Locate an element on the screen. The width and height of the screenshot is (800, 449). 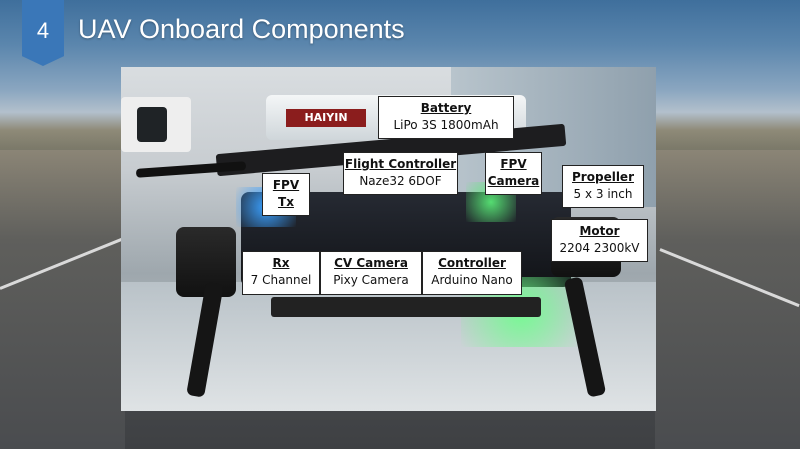
label-rx-detail: 7 Channel is located at coordinates (281, 280).